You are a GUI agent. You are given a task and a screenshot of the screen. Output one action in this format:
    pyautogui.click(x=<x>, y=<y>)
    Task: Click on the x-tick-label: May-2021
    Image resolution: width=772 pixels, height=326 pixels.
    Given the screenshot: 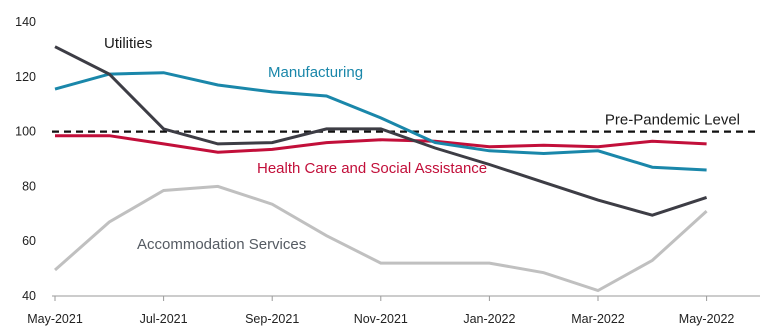 What is the action you would take?
    pyautogui.click(x=55, y=319)
    